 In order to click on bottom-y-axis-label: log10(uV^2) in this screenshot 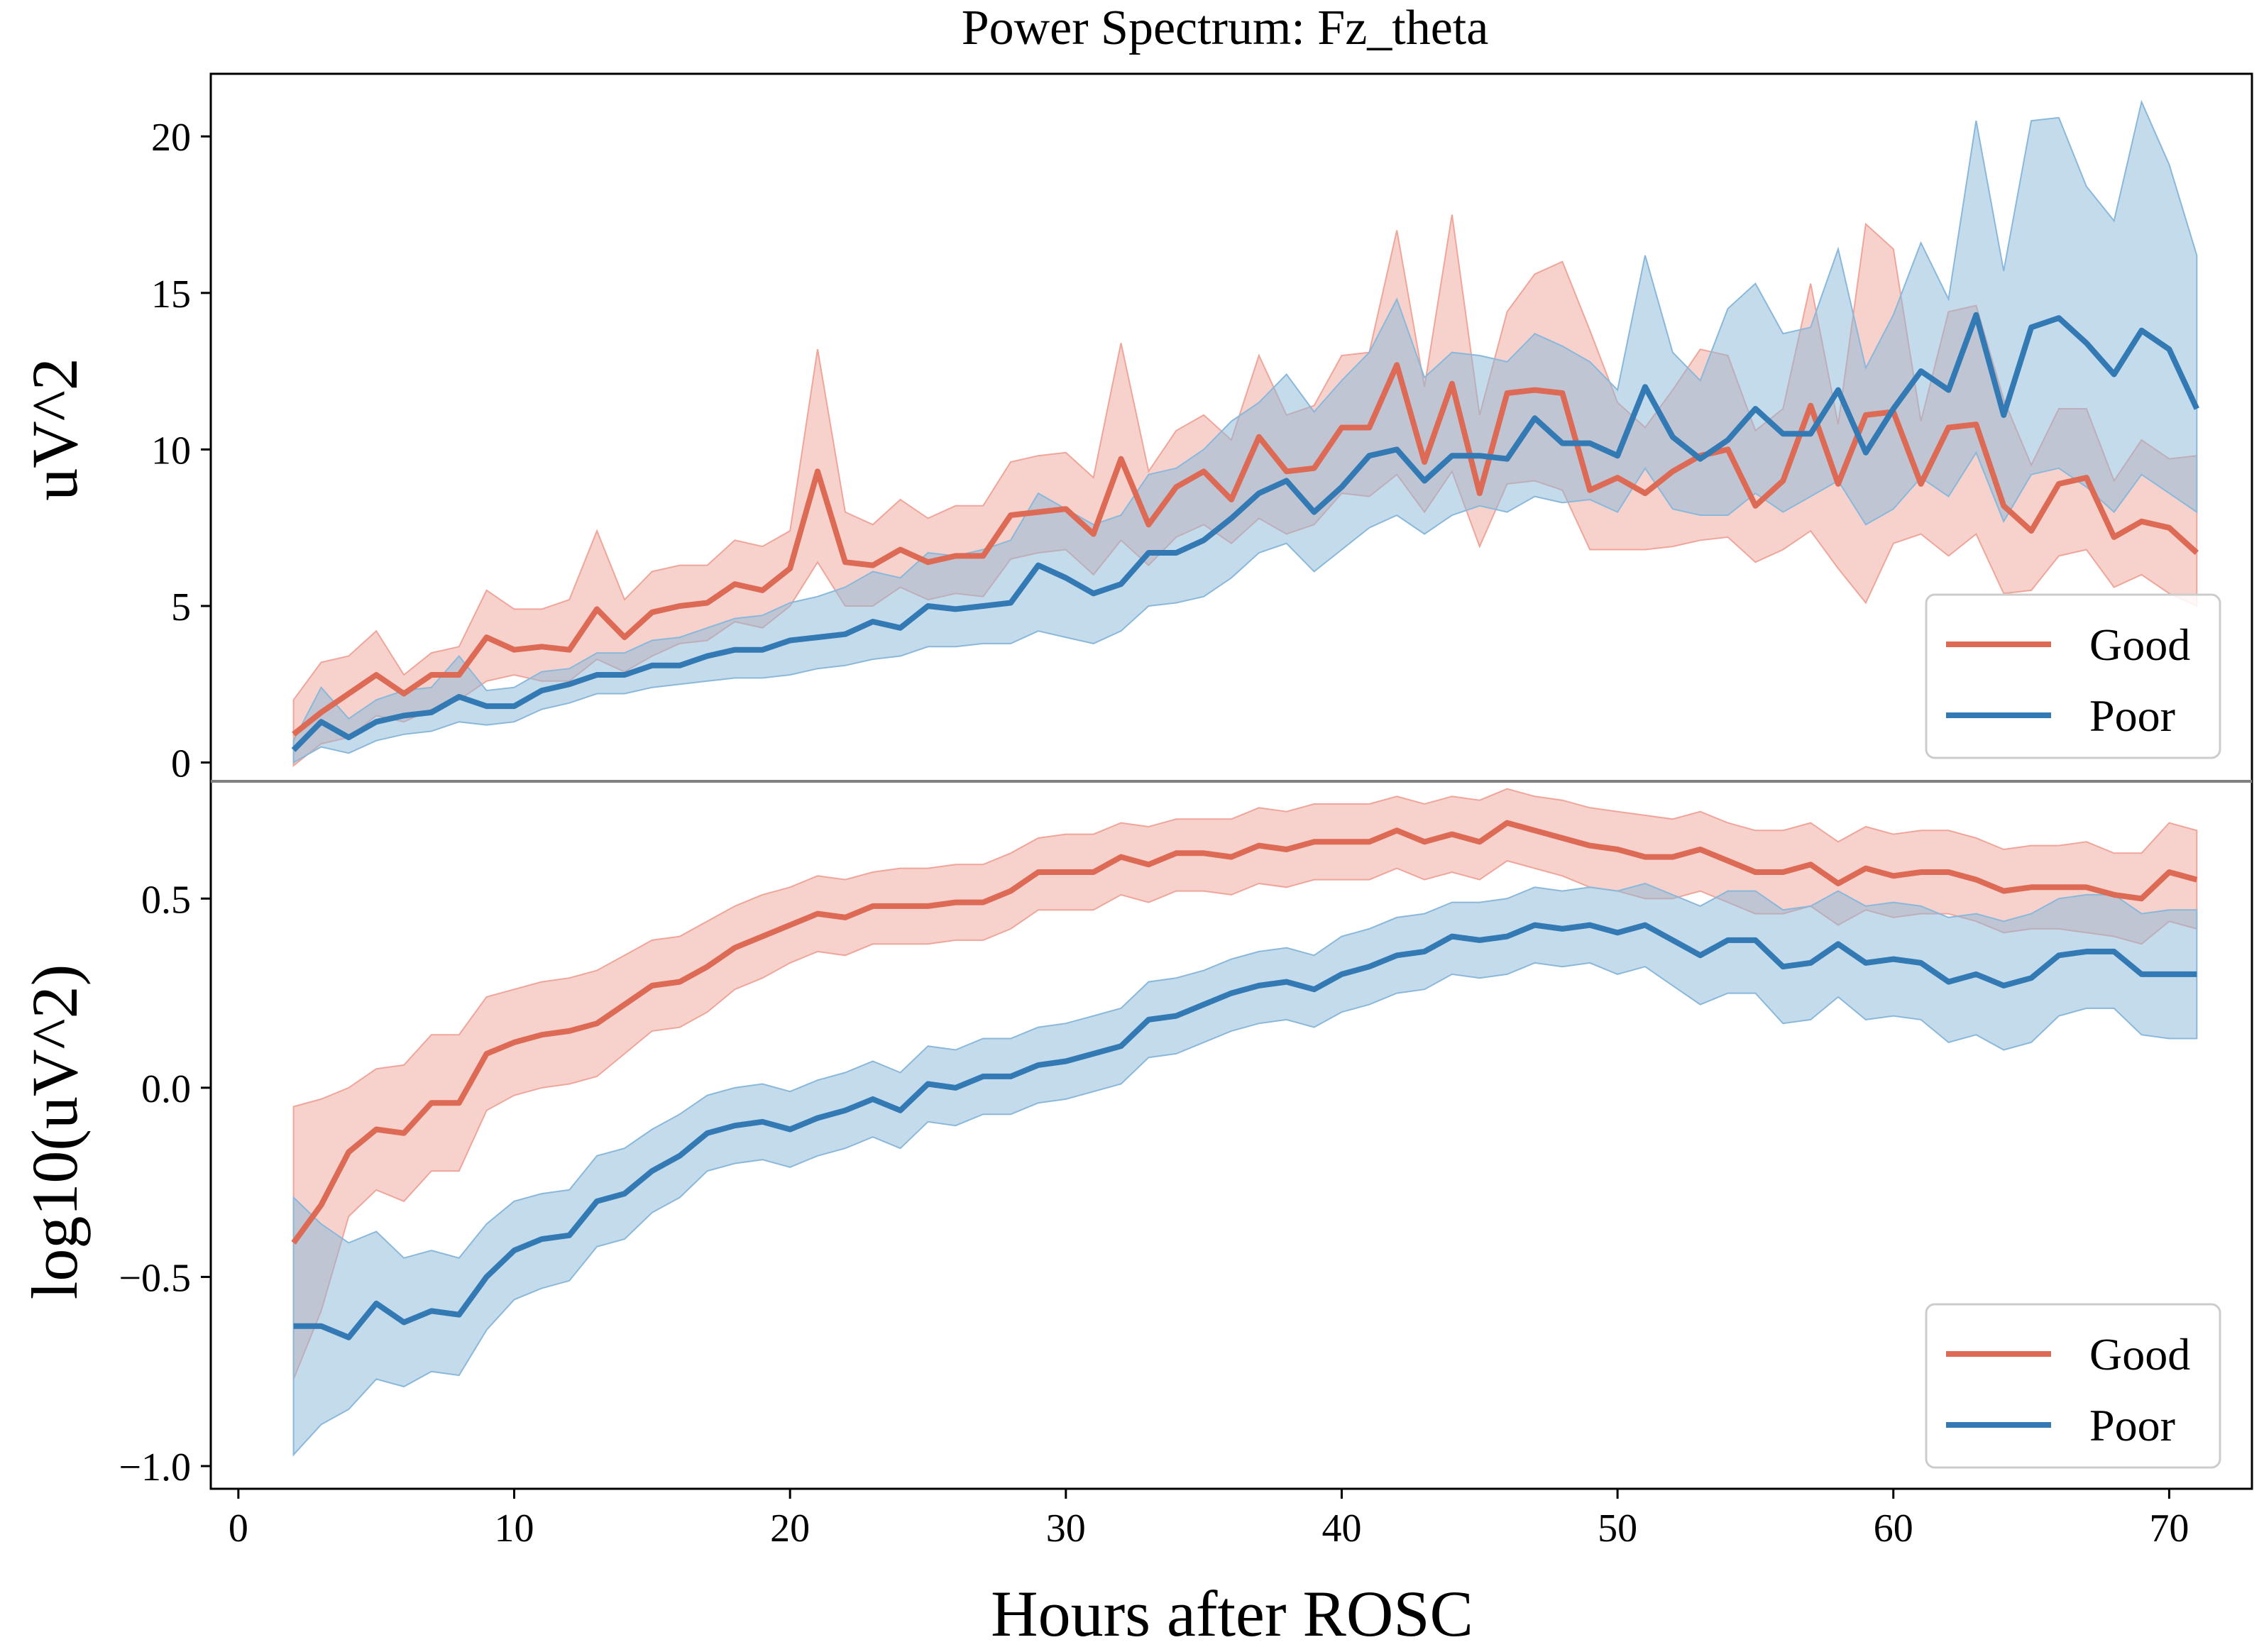, I will do `click(54, 1131)`.